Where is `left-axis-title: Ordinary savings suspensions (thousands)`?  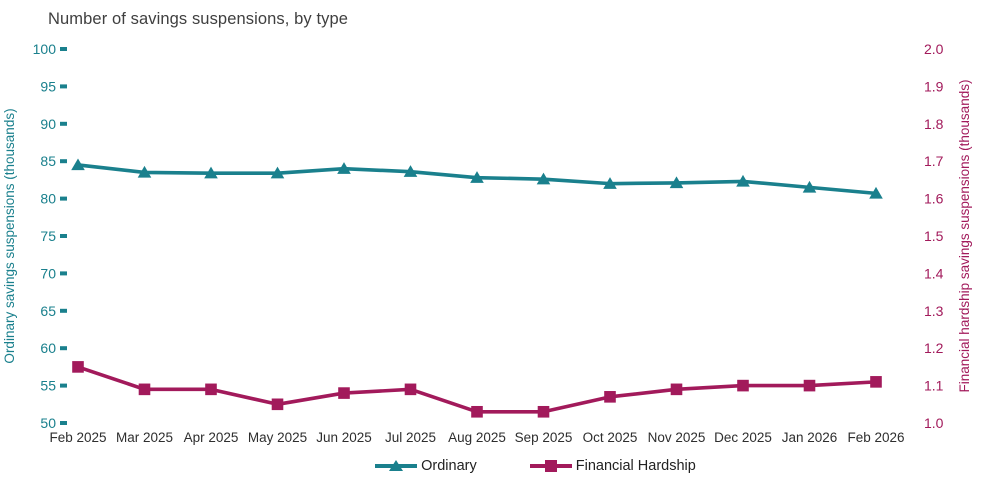
left-axis-title: Ordinary savings suspensions (thousands) is located at coordinates (9, 235).